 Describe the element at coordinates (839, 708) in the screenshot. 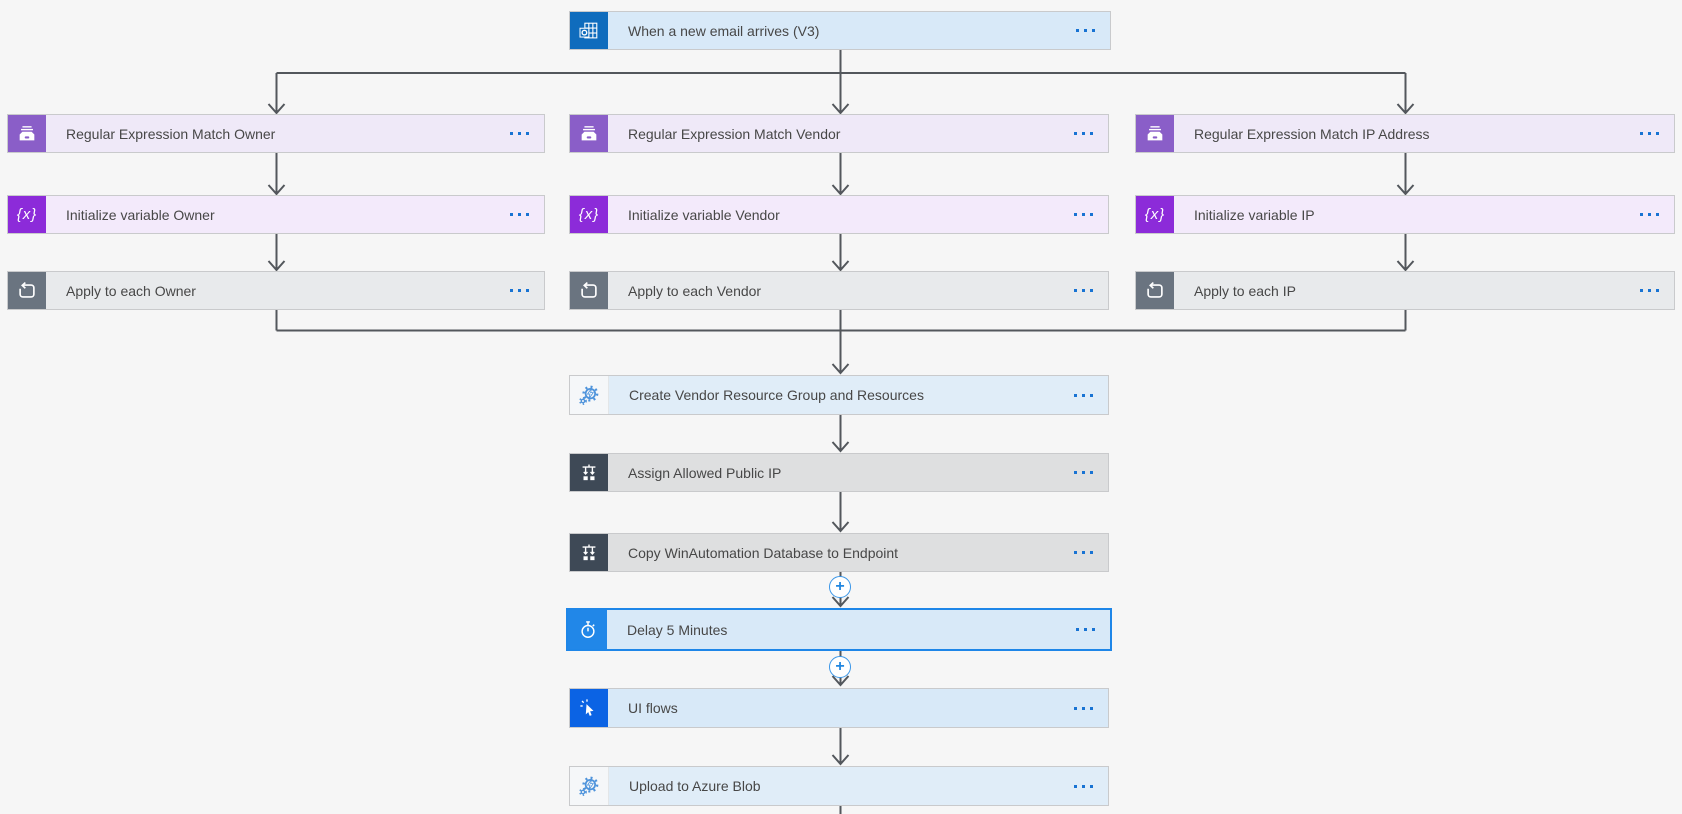

I see `action-ui-flows: UI flows` at that location.